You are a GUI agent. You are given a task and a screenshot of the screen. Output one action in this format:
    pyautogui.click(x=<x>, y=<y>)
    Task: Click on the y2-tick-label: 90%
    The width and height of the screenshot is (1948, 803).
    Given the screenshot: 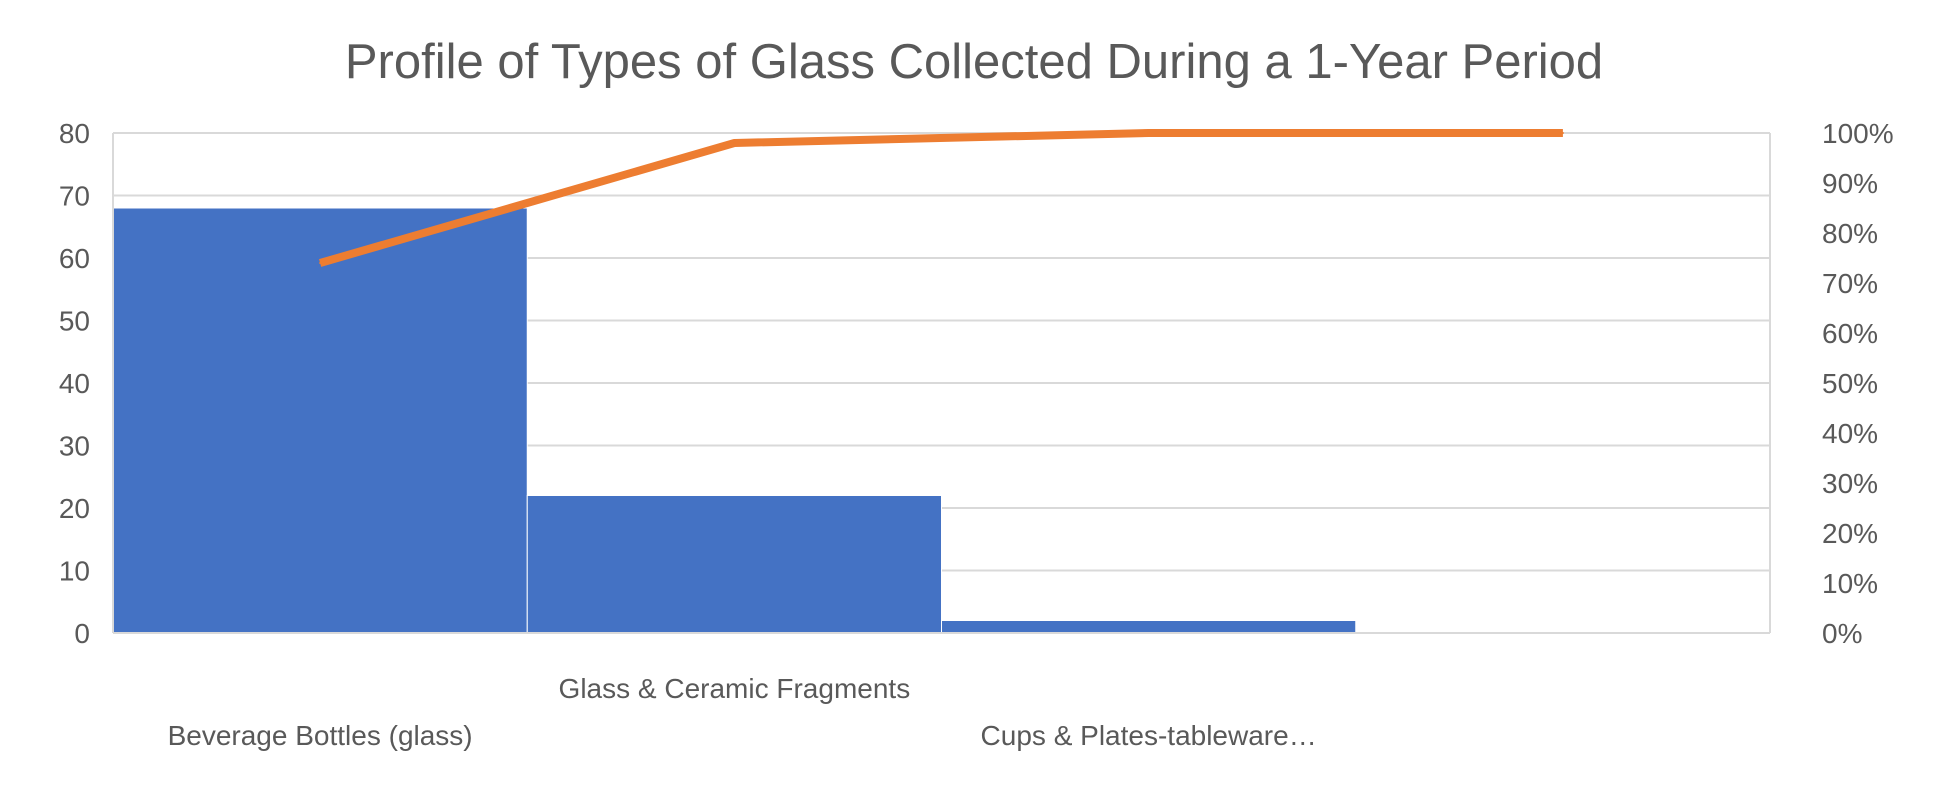 What is the action you would take?
    pyautogui.click(x=1850, y=183)
    